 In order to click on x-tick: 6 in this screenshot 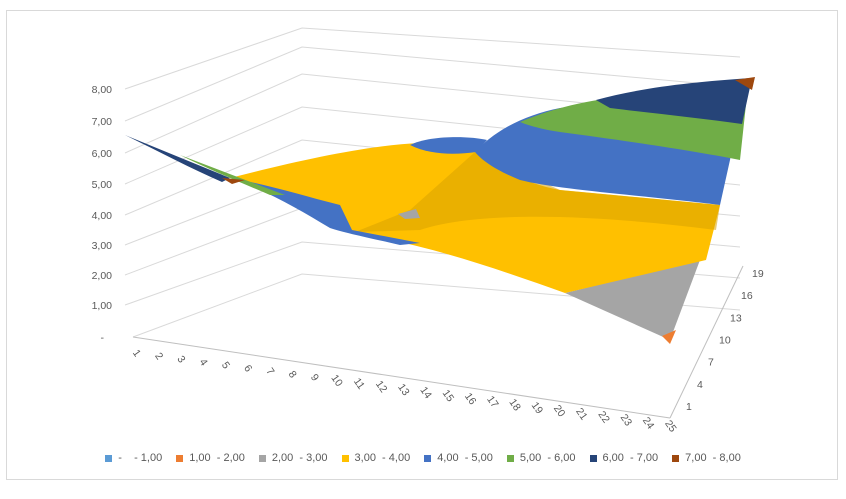, I will do `click(247, 369)`.